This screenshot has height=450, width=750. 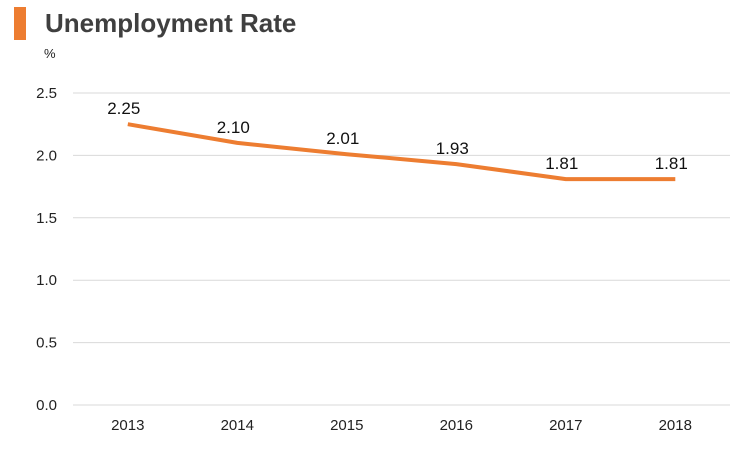 What do you see at coordinates (565, 425) in the screenshot?
I see `x-tick-label: 2017` at bounding box center [565, 425].